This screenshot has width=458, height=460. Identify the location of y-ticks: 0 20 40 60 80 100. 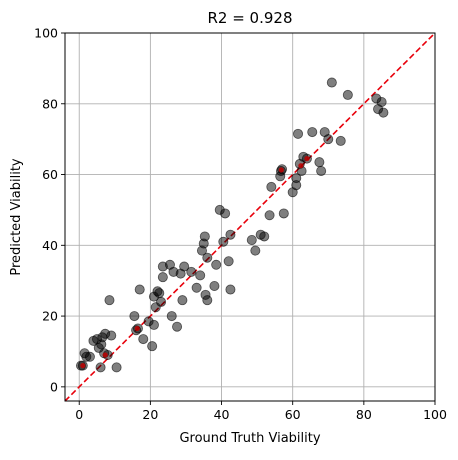
(49, 210).